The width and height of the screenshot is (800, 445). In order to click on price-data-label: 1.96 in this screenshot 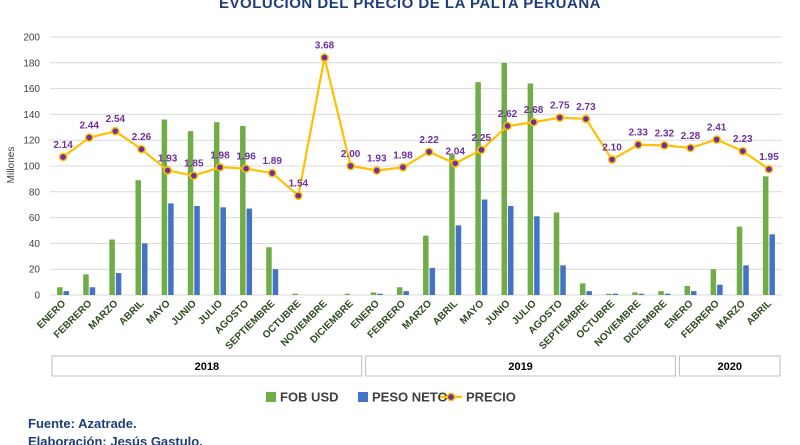, I will do `click(246, 157)`.